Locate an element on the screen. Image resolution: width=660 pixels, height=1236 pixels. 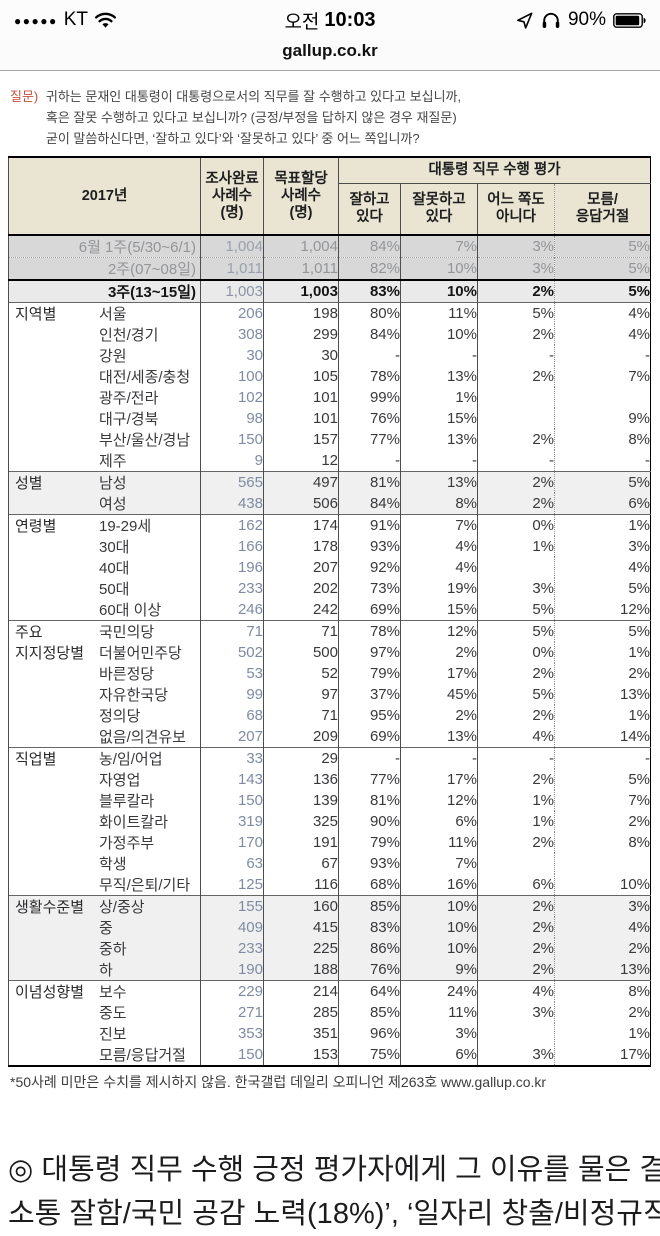
cell-good: 64% is located at coordinates (369, 991).